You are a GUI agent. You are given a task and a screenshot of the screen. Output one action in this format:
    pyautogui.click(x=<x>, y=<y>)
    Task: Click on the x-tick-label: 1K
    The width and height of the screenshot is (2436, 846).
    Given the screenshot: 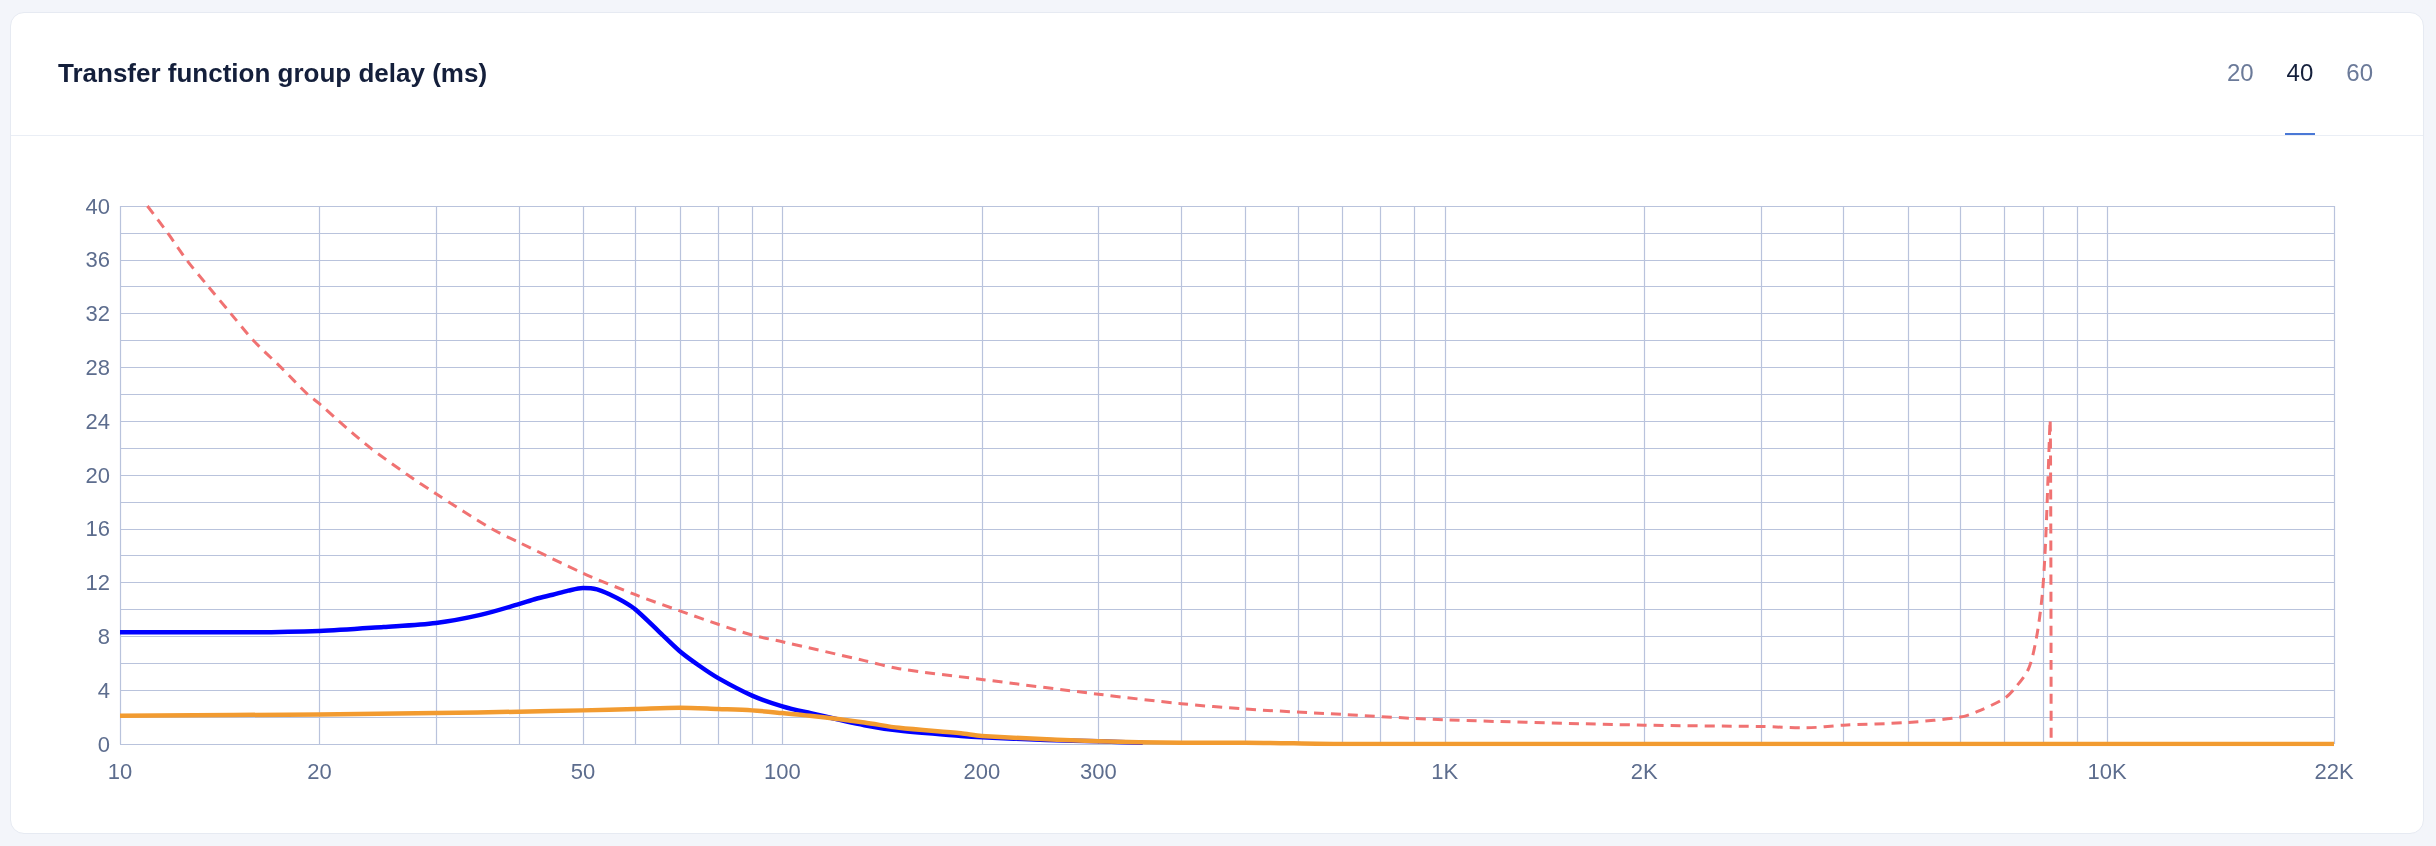 What is the action you would take?
    pyautogui.click(x=1445, y=771)
    